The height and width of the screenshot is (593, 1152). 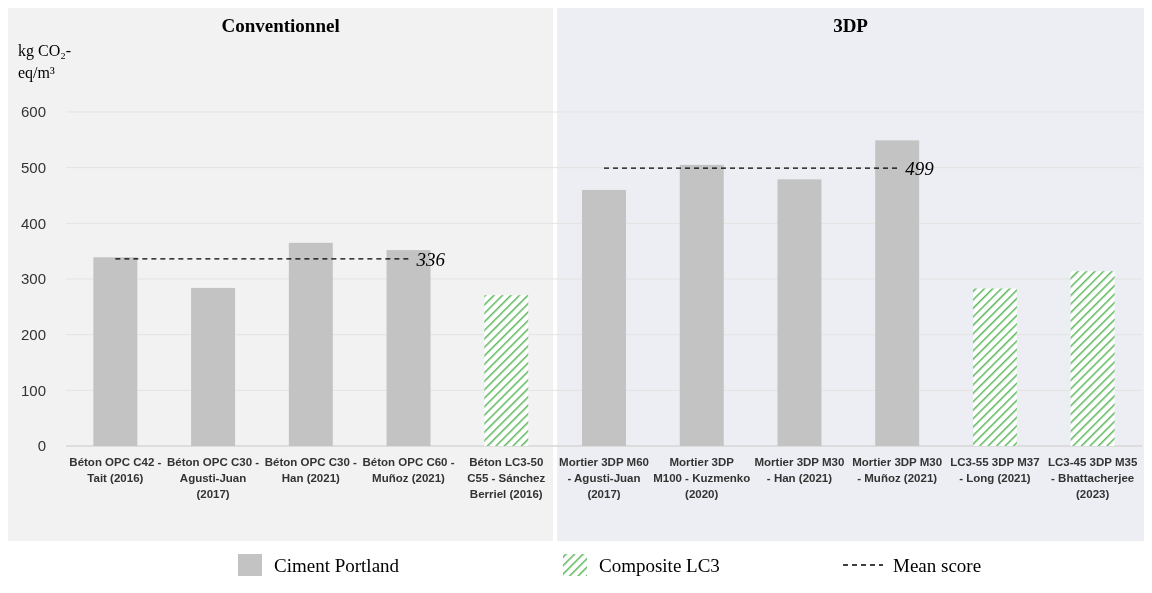 I want to click on annotation: 499, so click(x=920, y=168).